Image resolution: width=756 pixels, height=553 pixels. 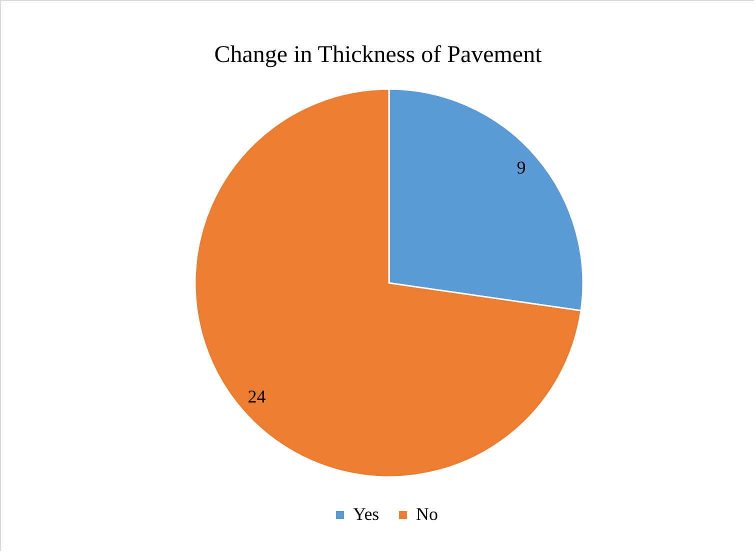 I want to click on legend-label: No, so click(x=427, y=514).